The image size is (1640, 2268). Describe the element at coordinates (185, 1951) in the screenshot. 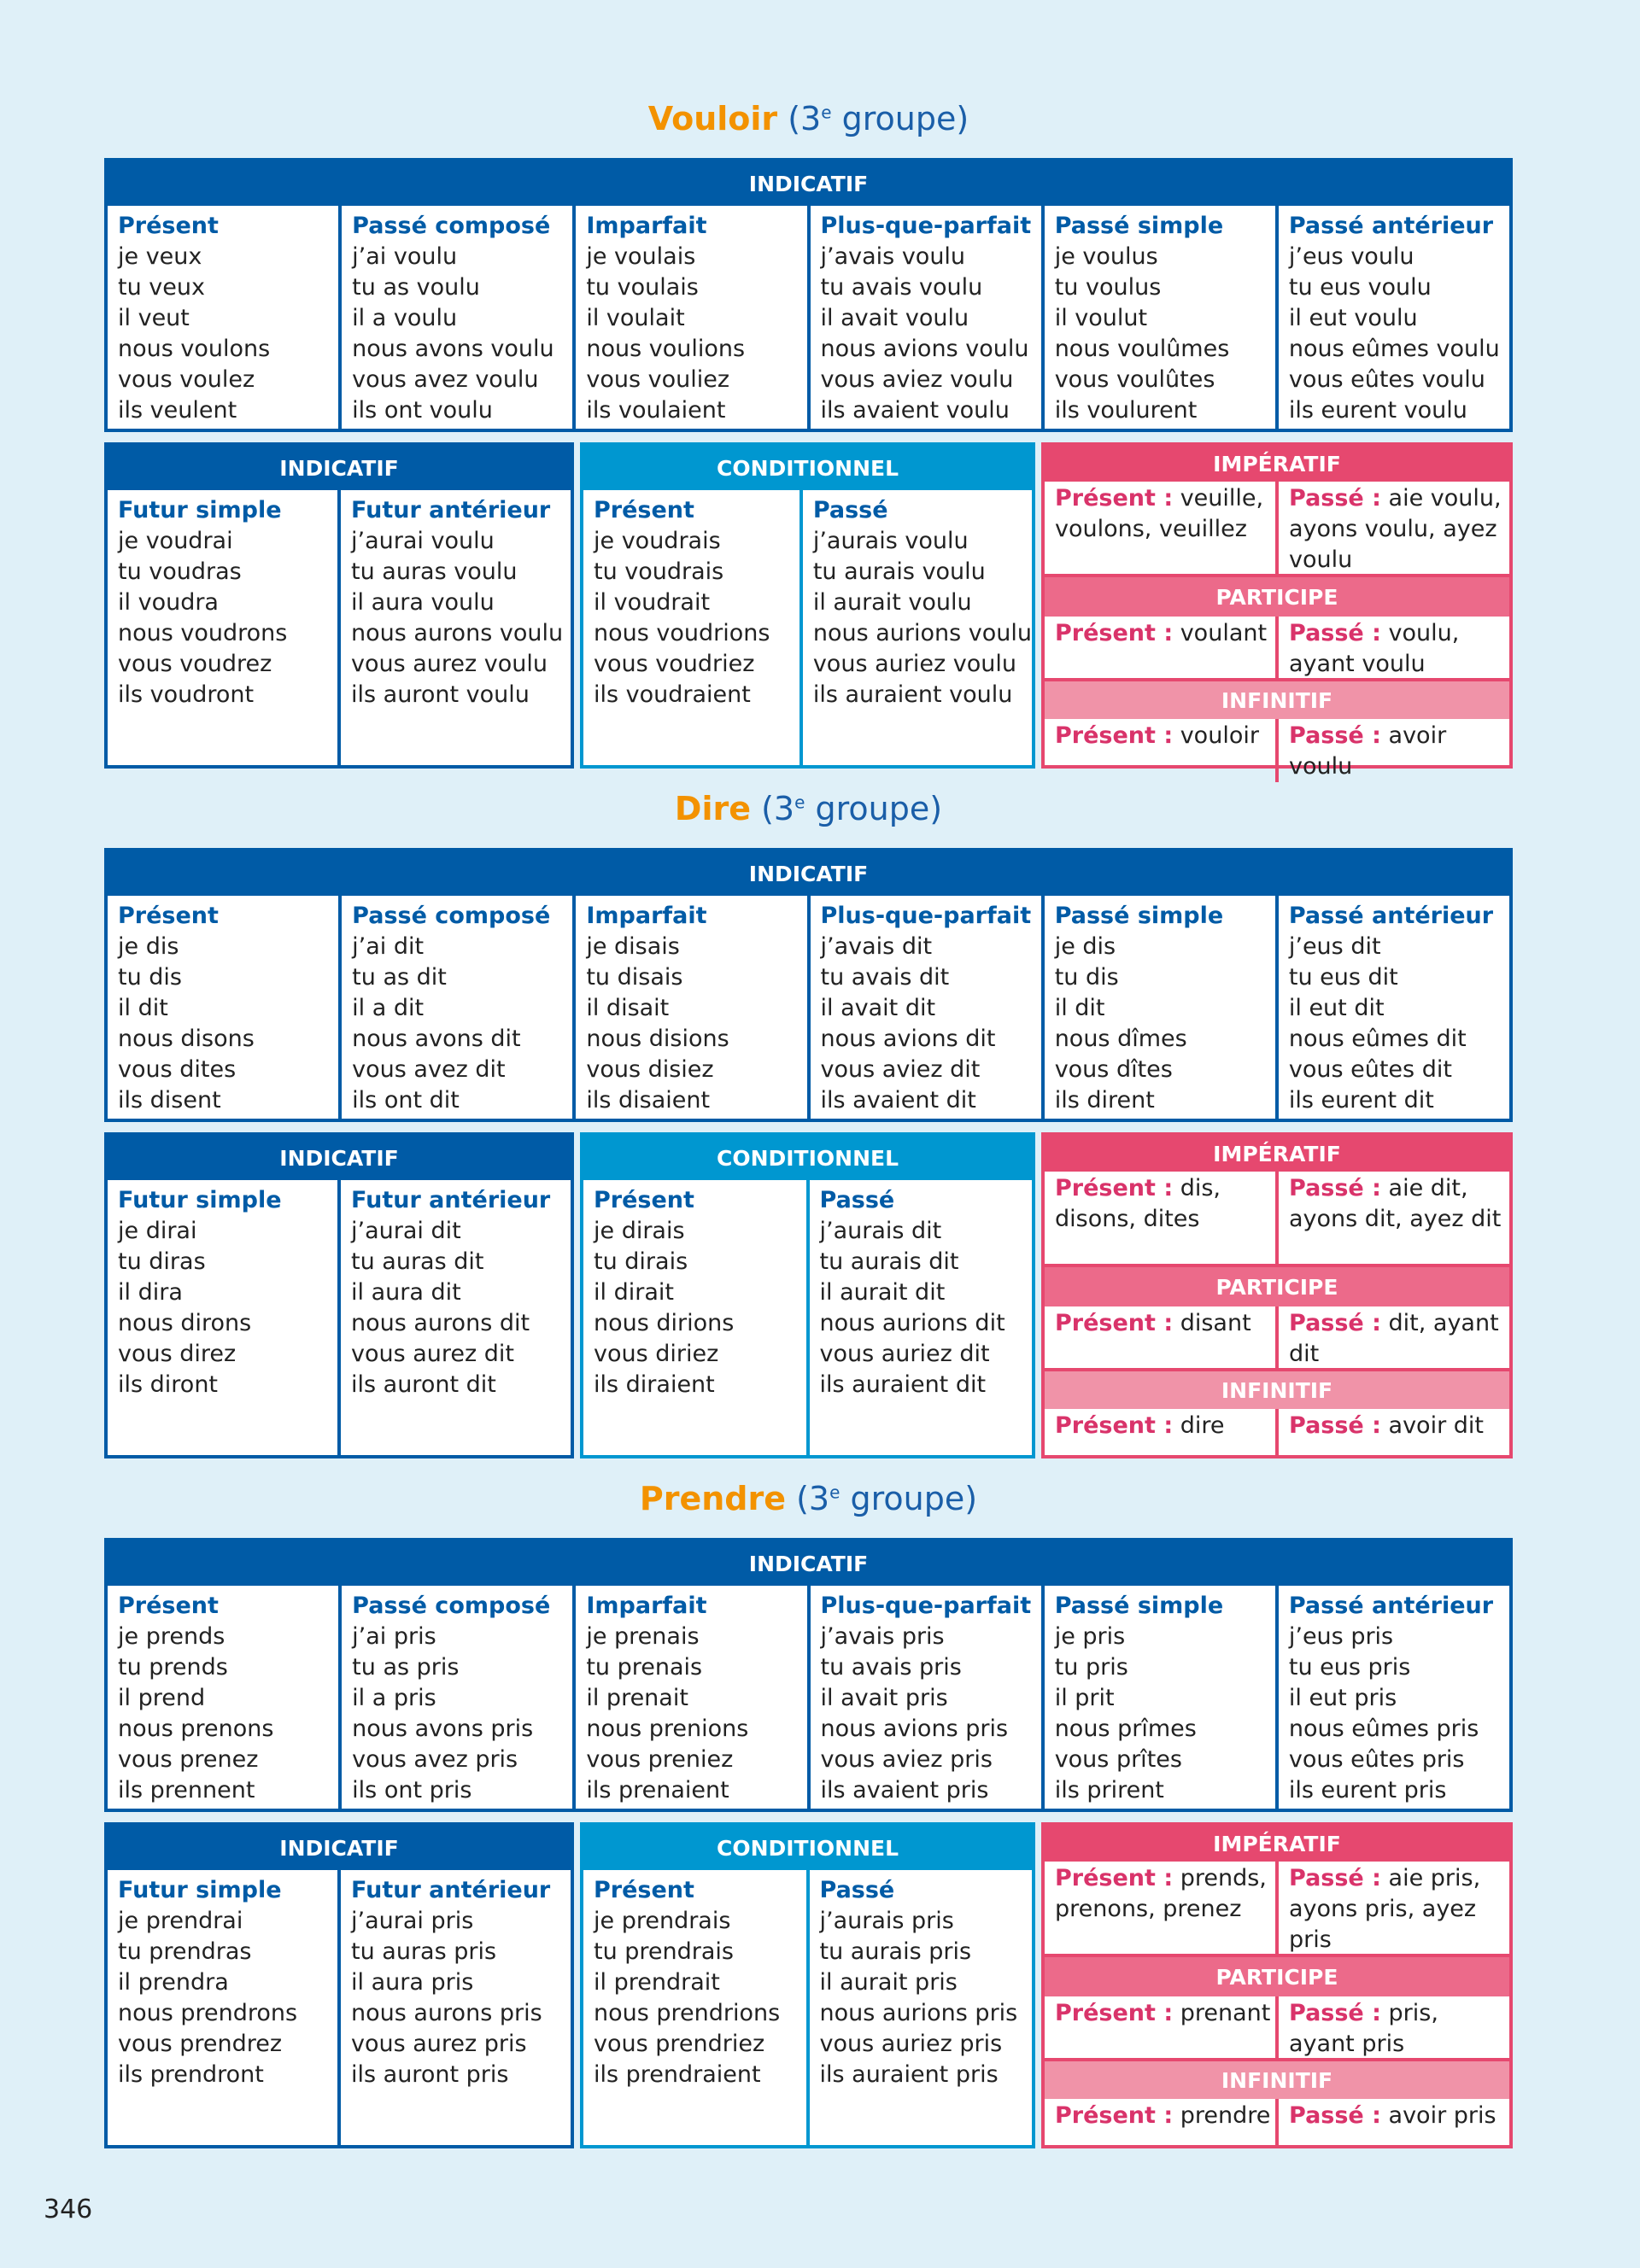

I see `conjugated-form: tu prendras` at that location.